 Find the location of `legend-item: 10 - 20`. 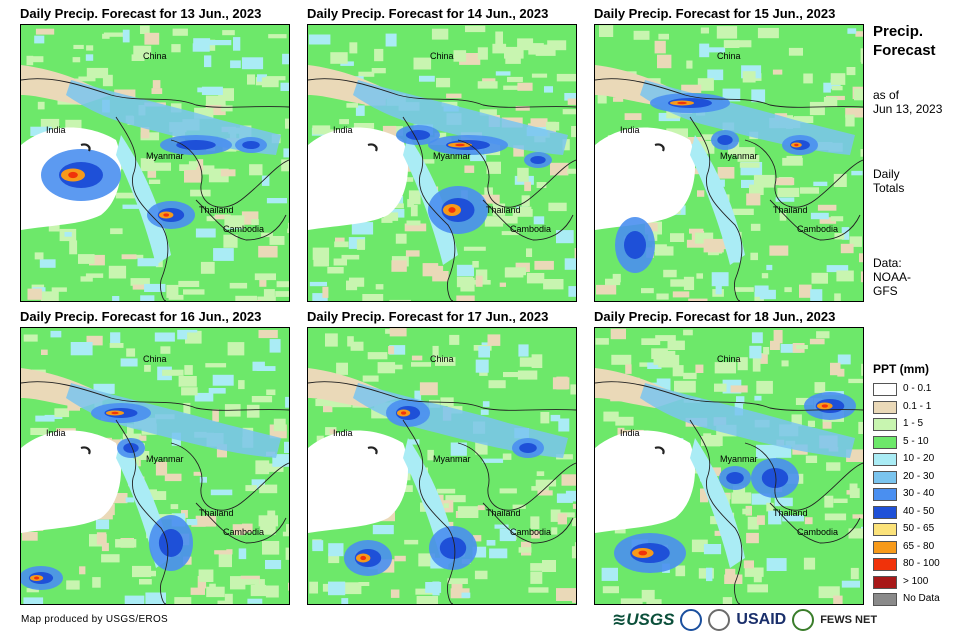

legend-item: 10 - 20 is located at coordinates (918, 459).